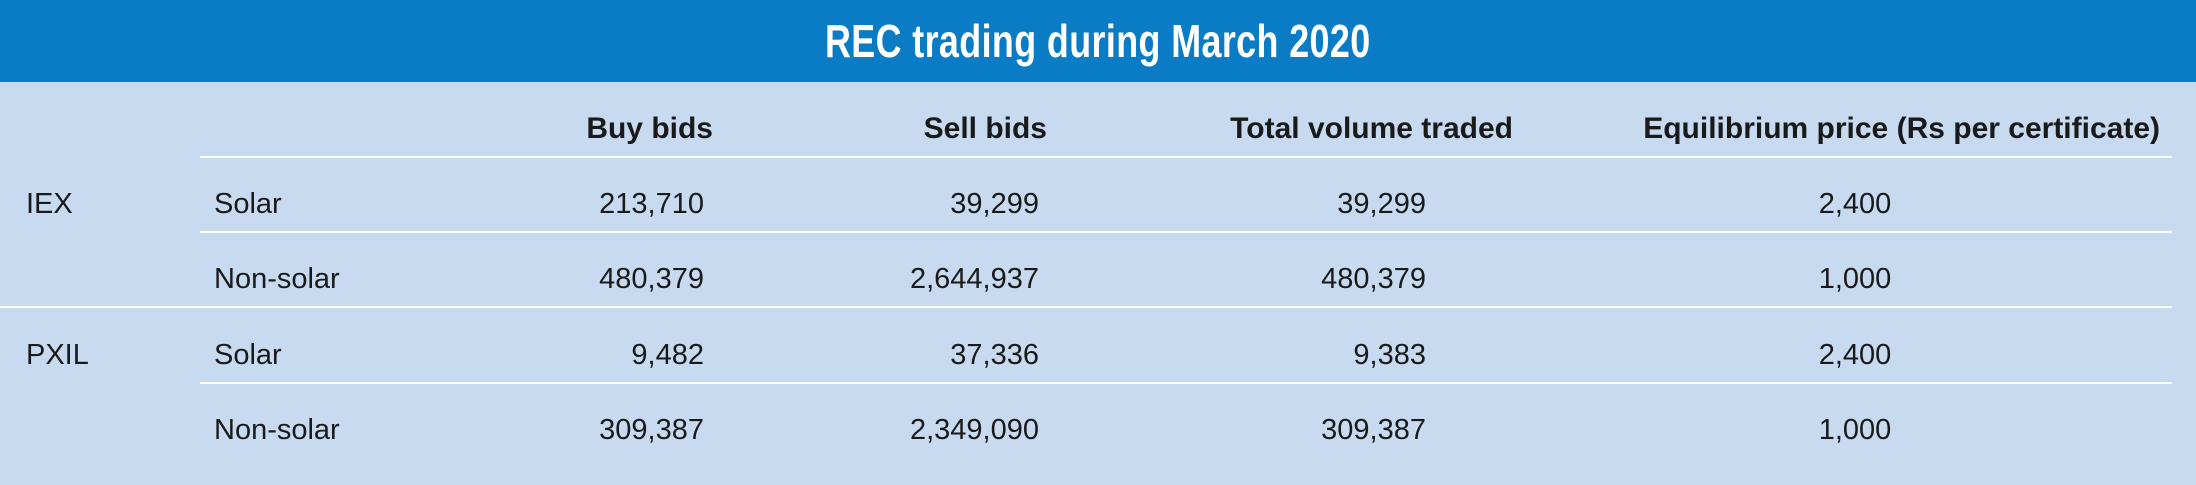 The width and height of the screenshot is (2196, 485). Describe the element at coordinates (651, 204) in the screenshot. I see `buy-bids-cell: 213,710` at that location.